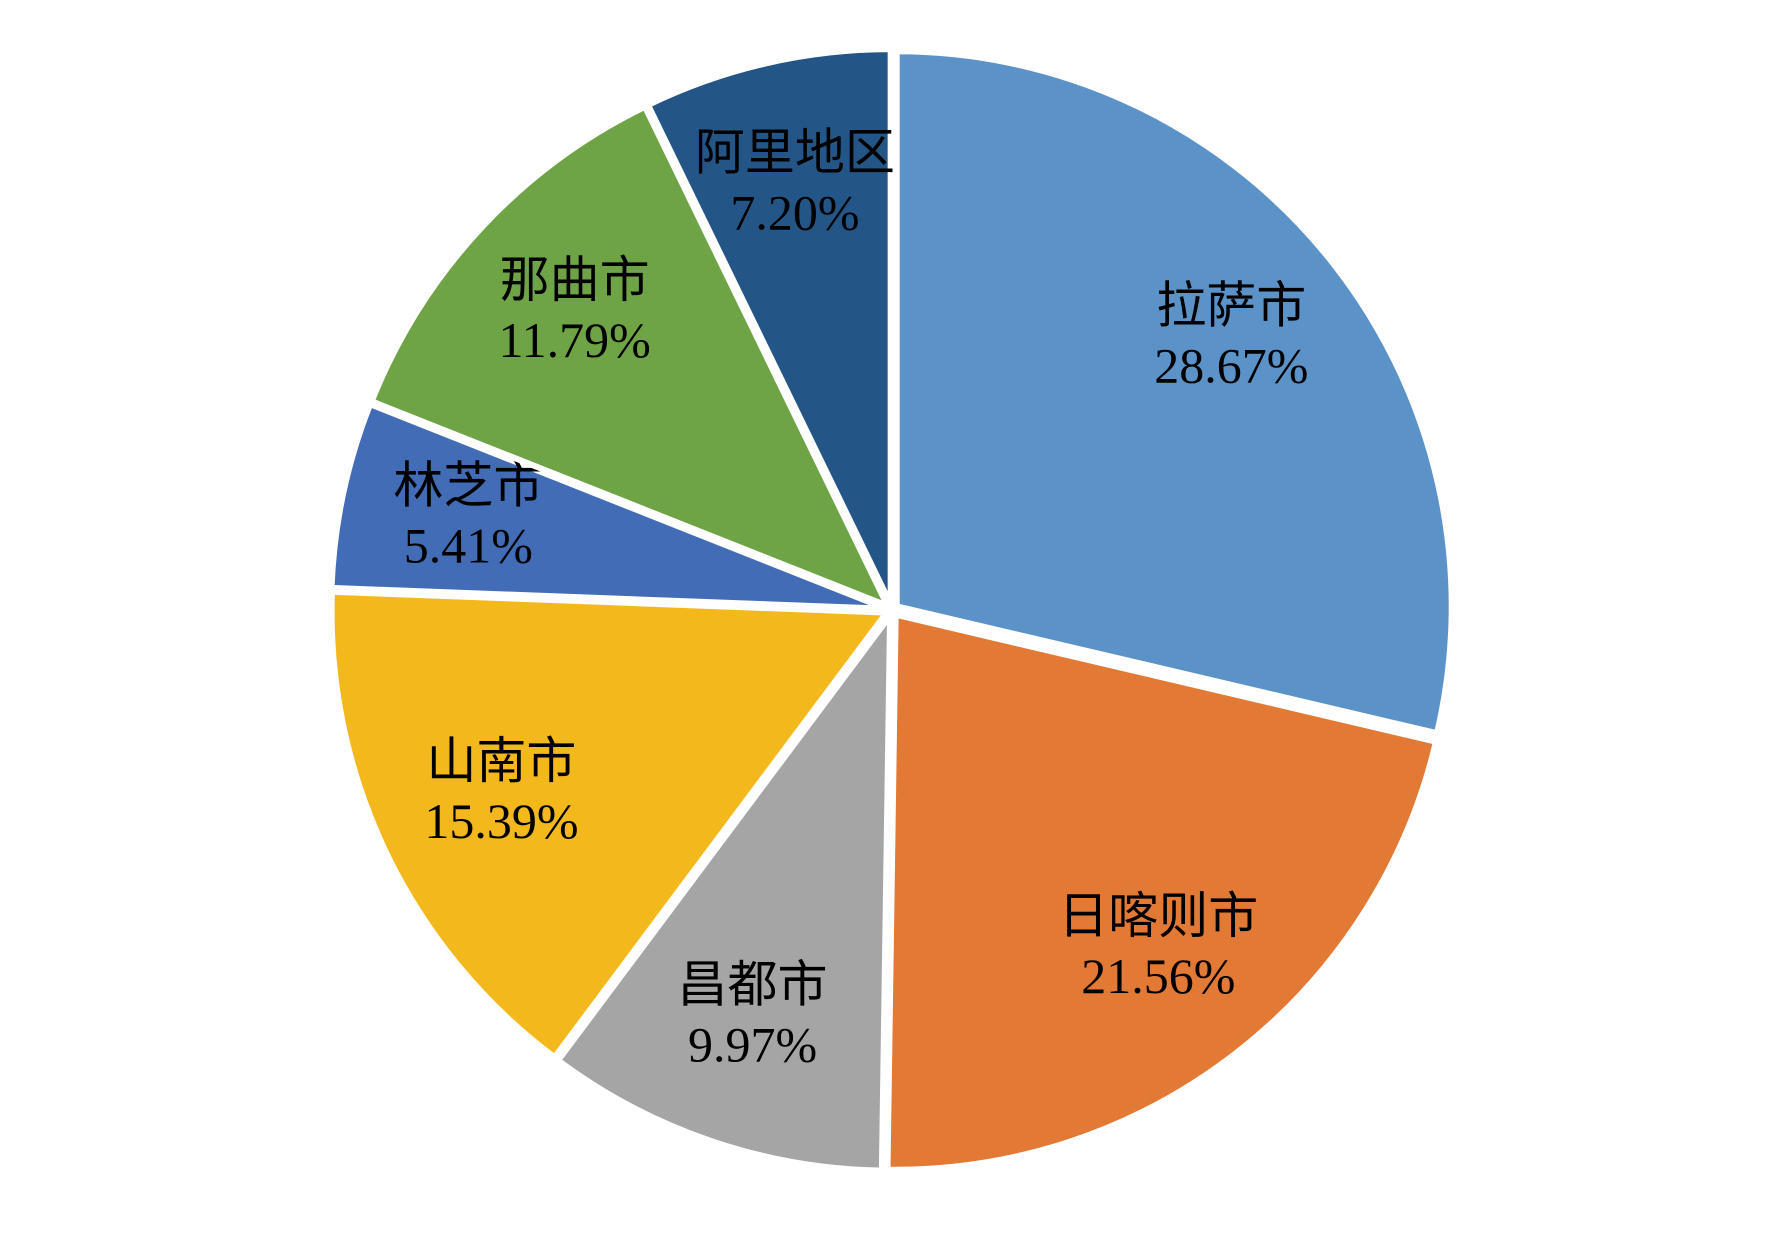 The width and height of the screenshot is (1772, 1240). What do you see at coordinates (1158, 976) in the screenshot?
I see `slice-value-label: 21.56%` at bounding box center [1158, 976].